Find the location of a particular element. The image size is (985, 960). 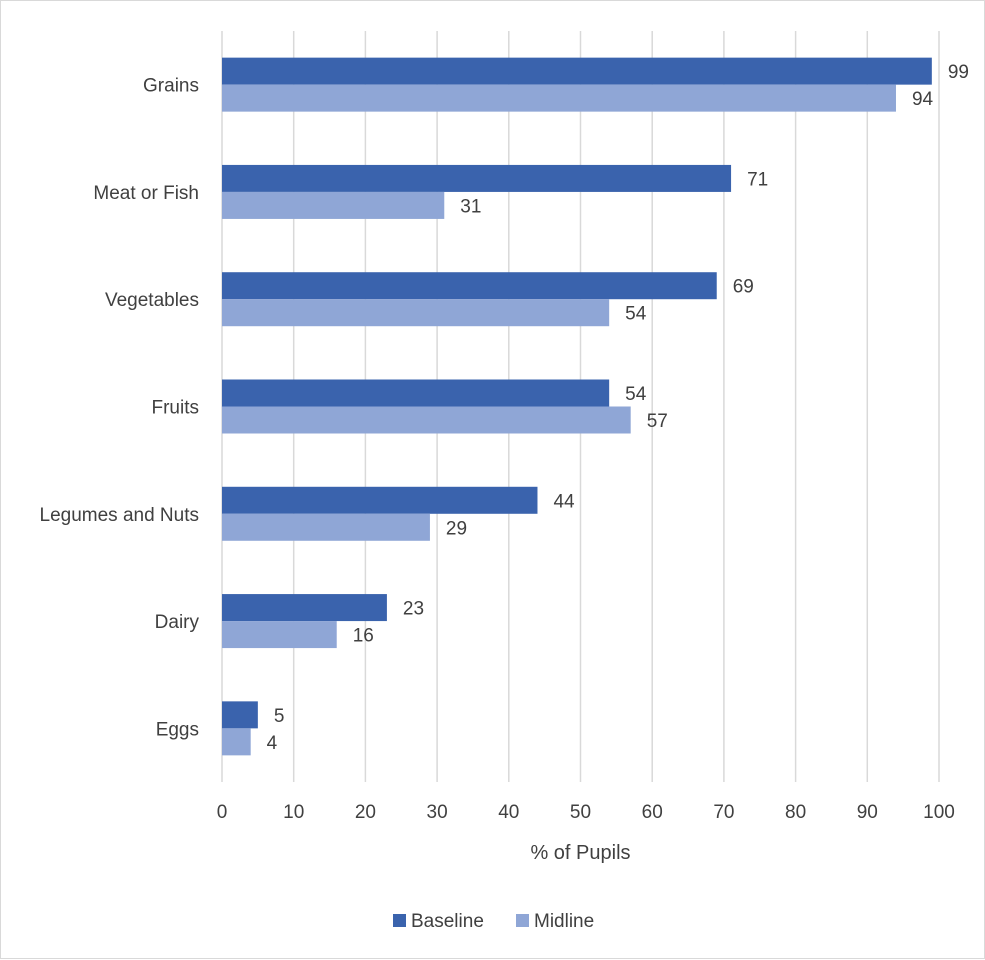

data-label: 16 is located at coordinates (363, 636).